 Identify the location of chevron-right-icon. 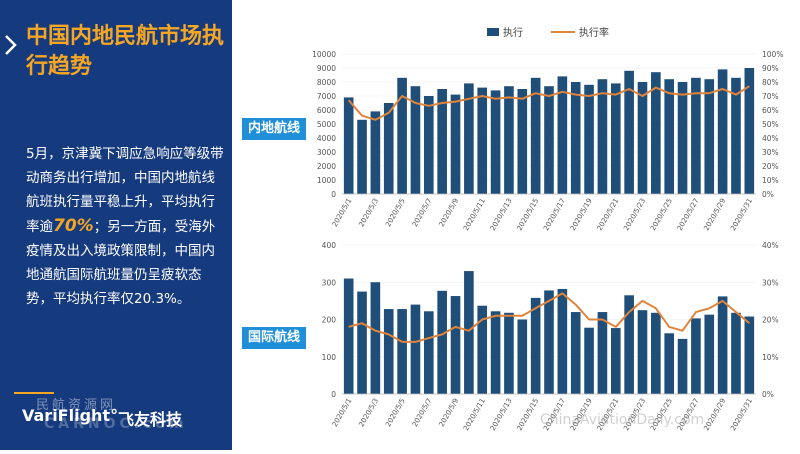
(11, 45).